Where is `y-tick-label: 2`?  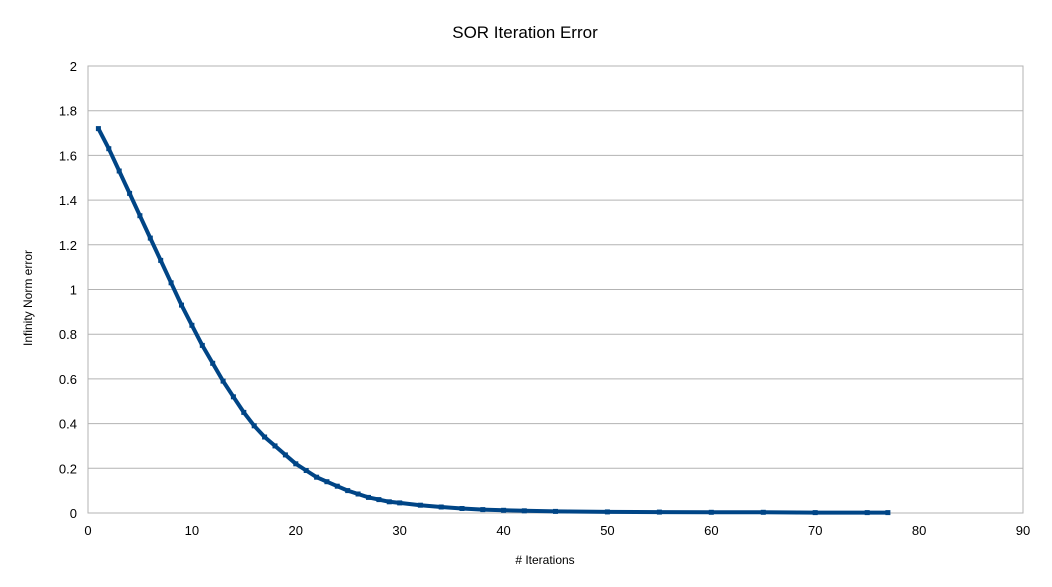 y-tick-label: 2 is located at coordinates (73, 66).